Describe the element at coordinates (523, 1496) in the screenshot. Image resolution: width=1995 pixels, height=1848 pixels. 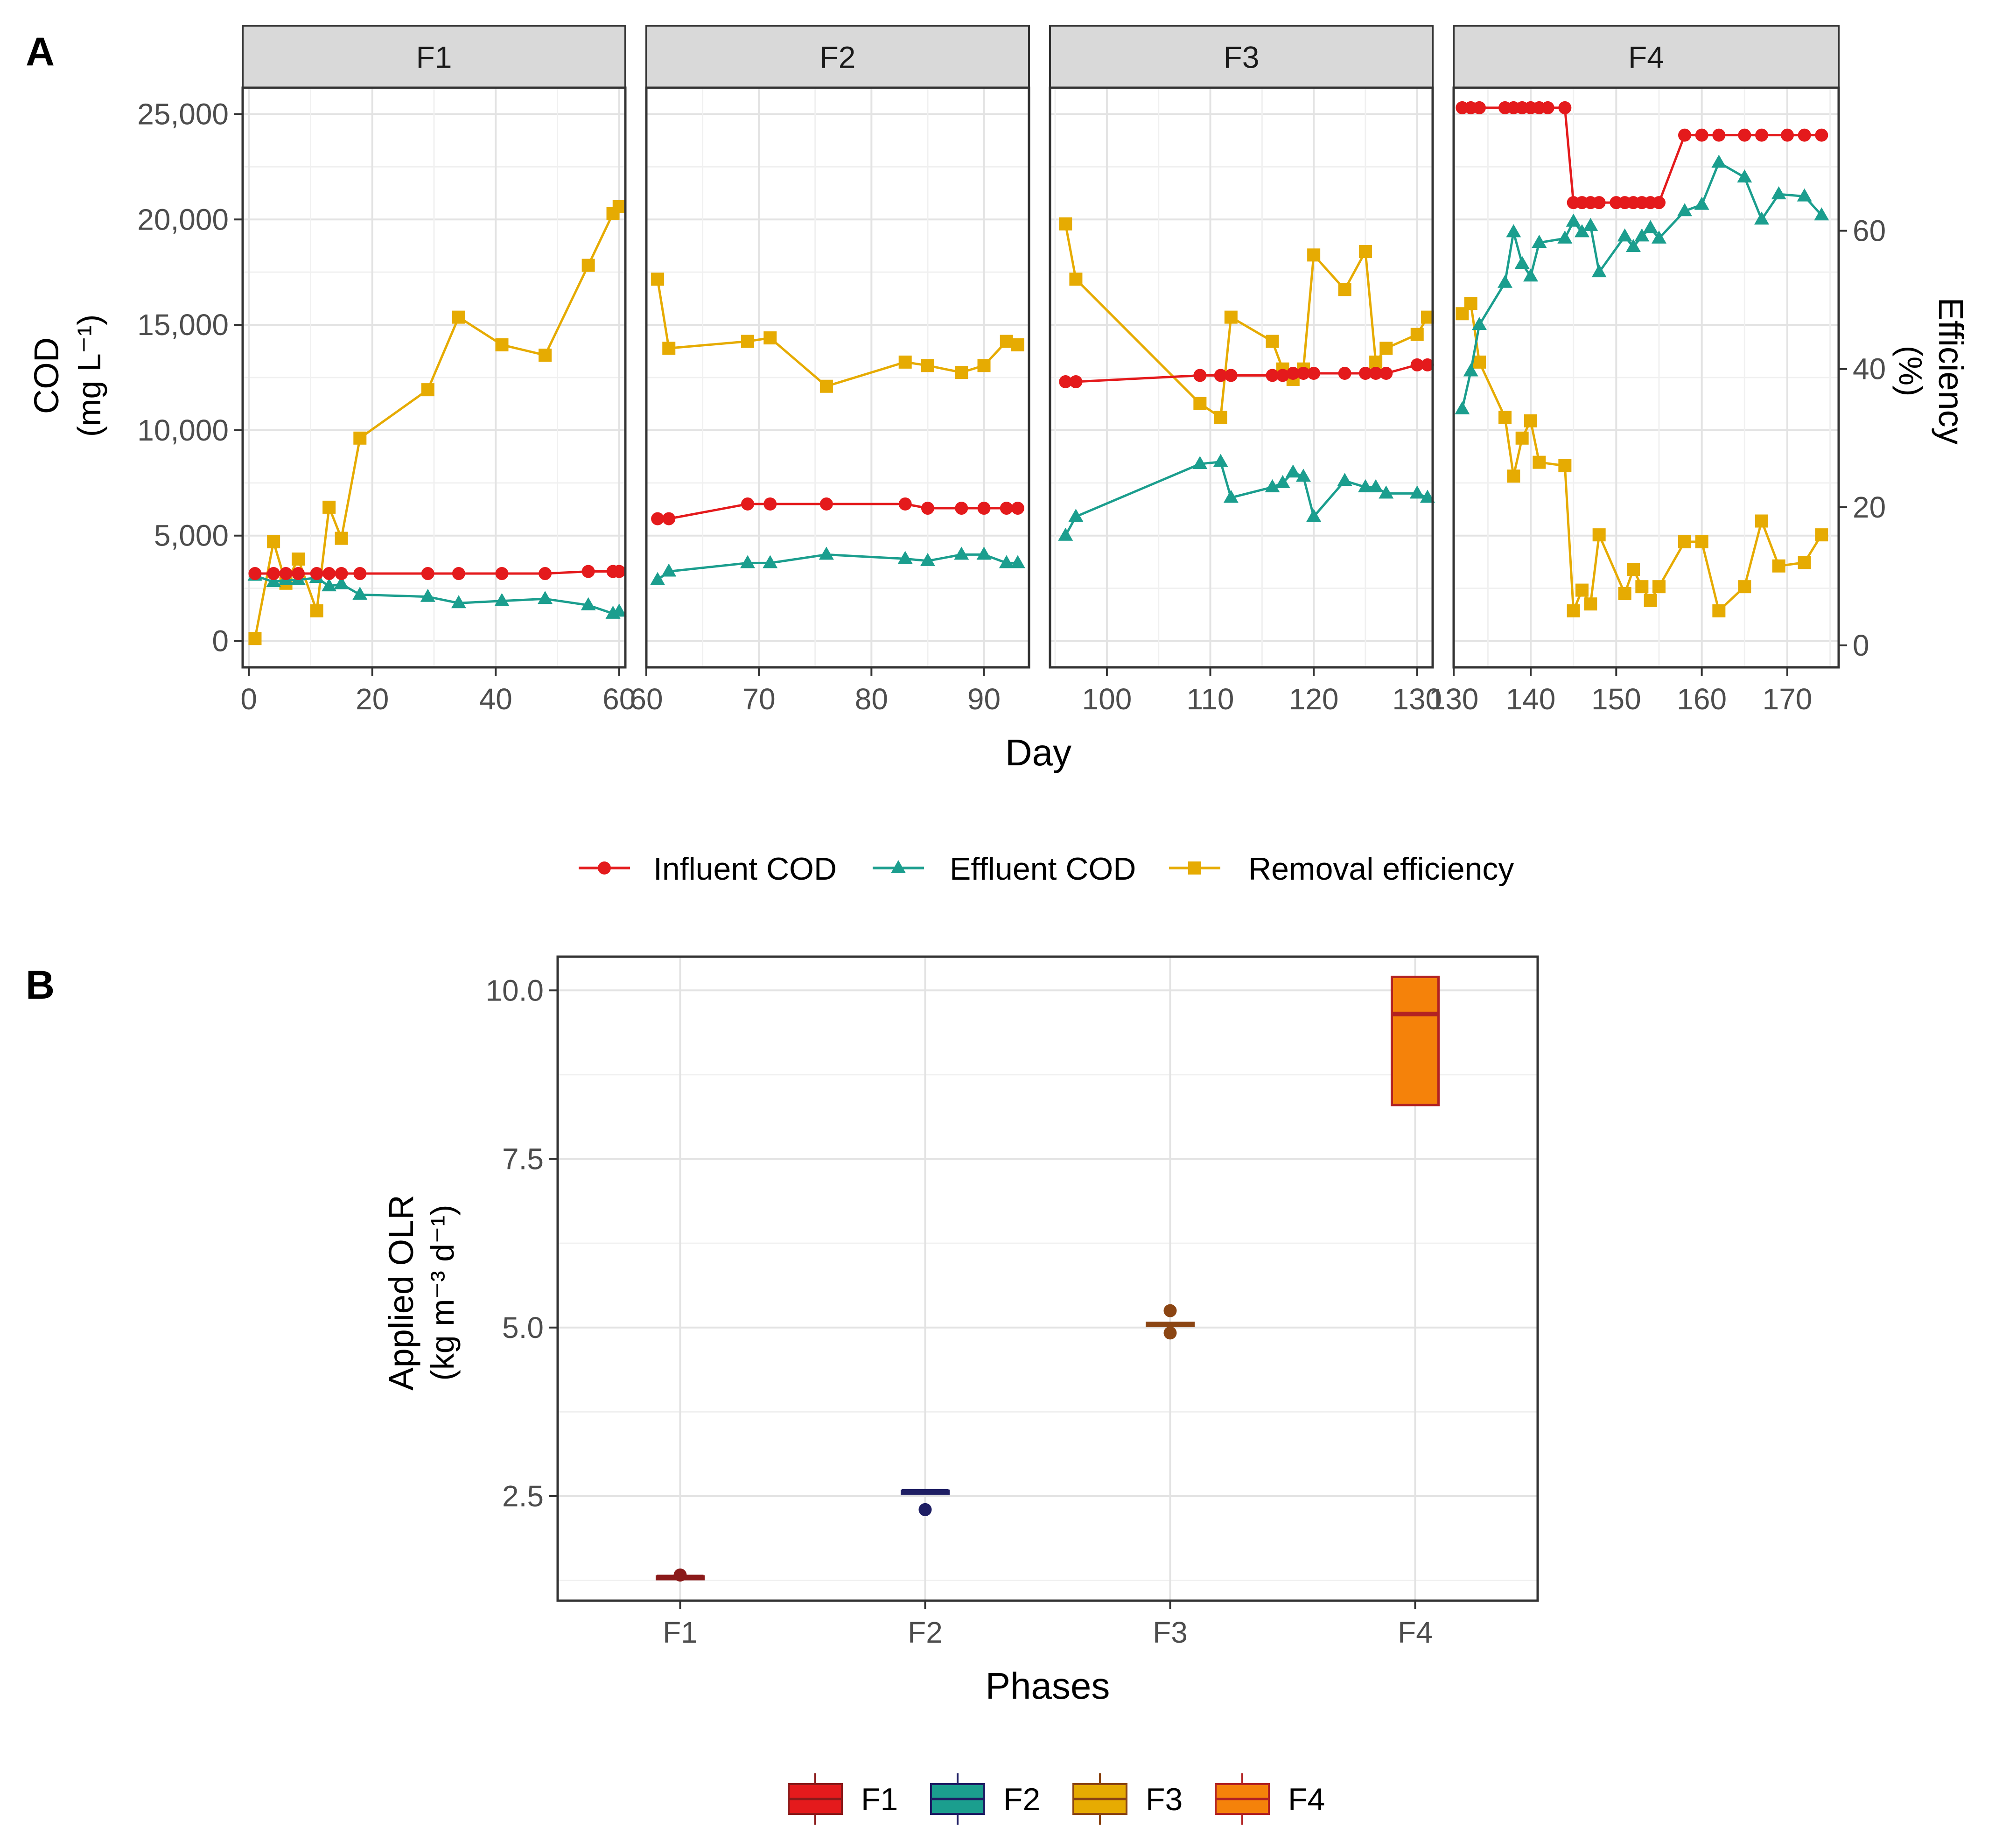
I see `y-tick-label-b: 2.5` at that location.